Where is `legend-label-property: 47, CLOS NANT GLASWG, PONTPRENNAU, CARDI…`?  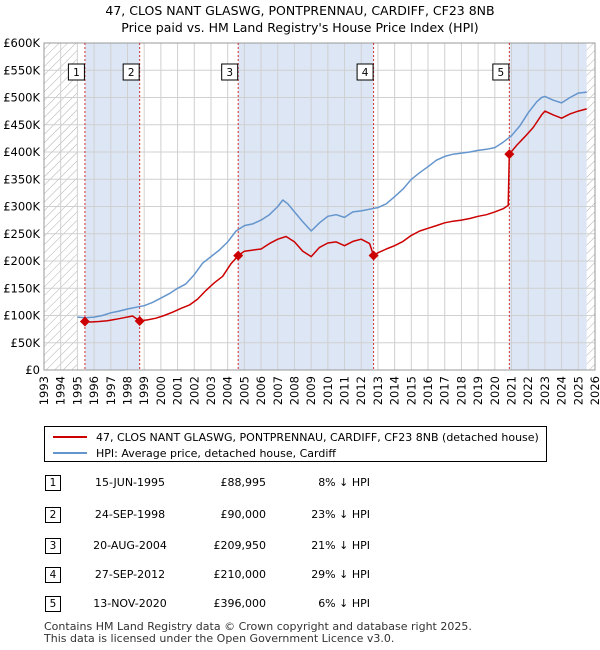 legend-label-property: 47, CLOS NANT GLASWG, PONTPRENNAU, CARDI… is located at coordinates (317, 437).